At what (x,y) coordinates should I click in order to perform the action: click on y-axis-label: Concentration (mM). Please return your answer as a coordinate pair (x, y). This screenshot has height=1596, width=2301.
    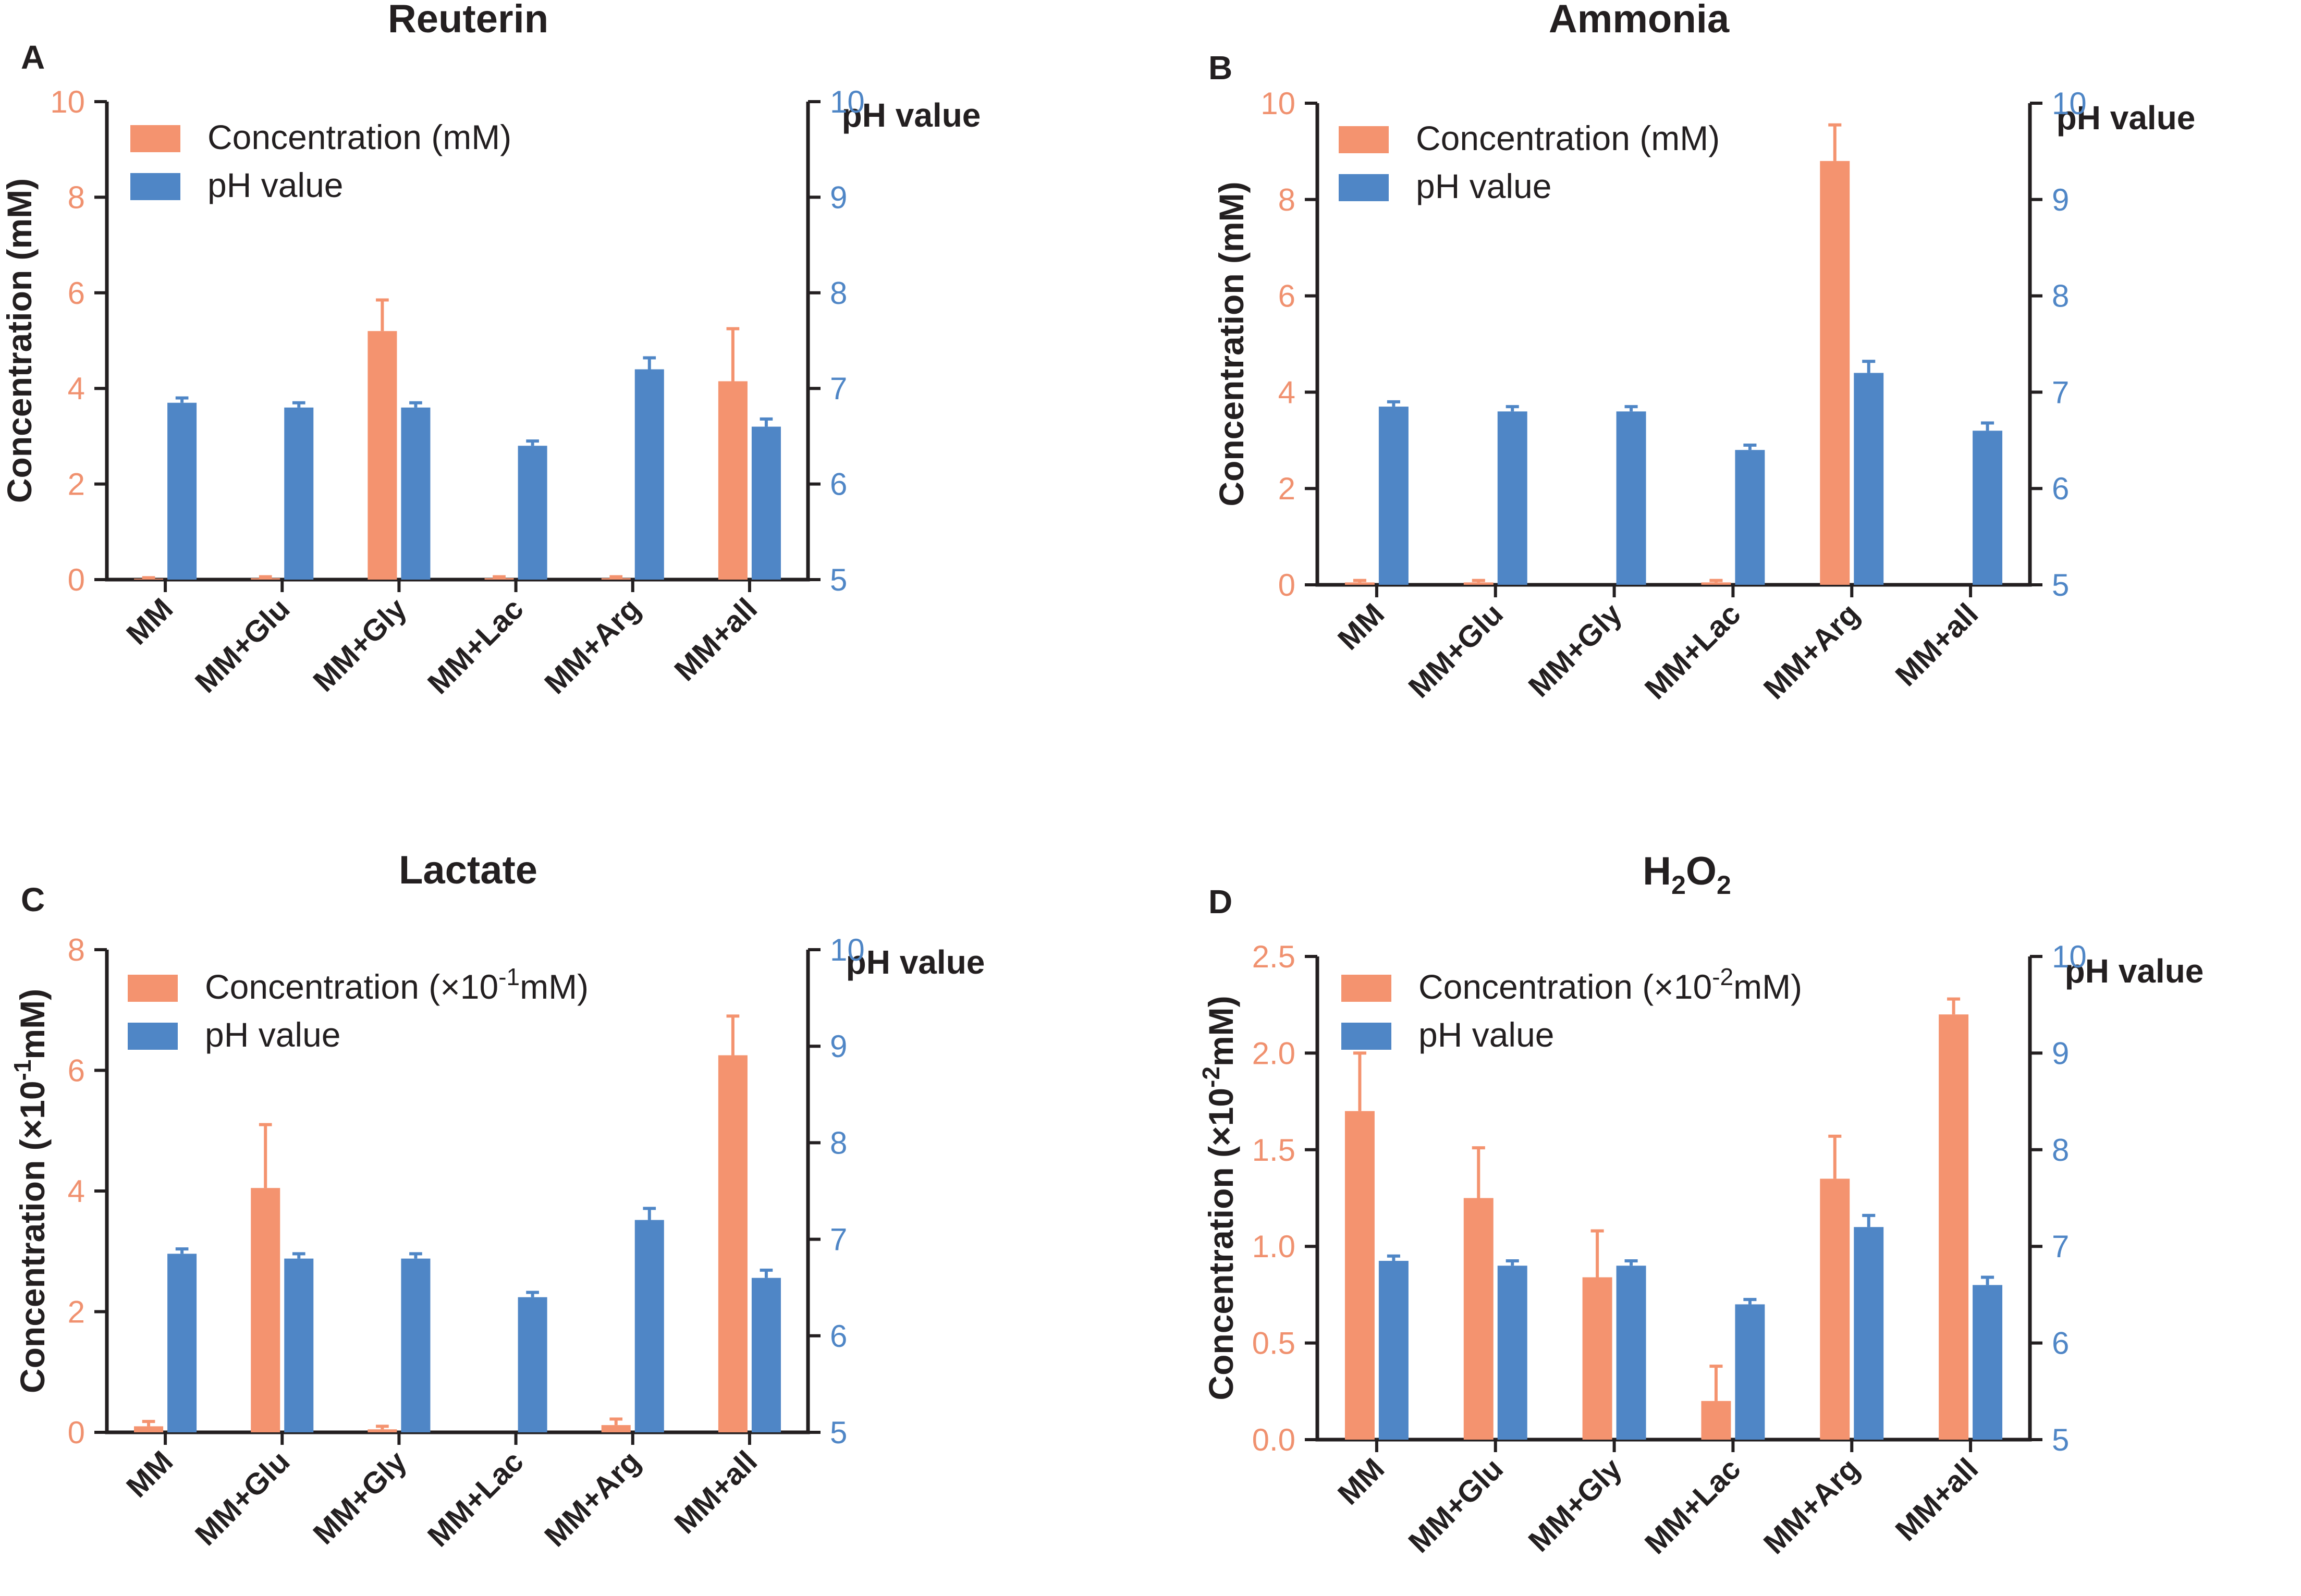
    Looking at the image, I should click on (1231, 343).